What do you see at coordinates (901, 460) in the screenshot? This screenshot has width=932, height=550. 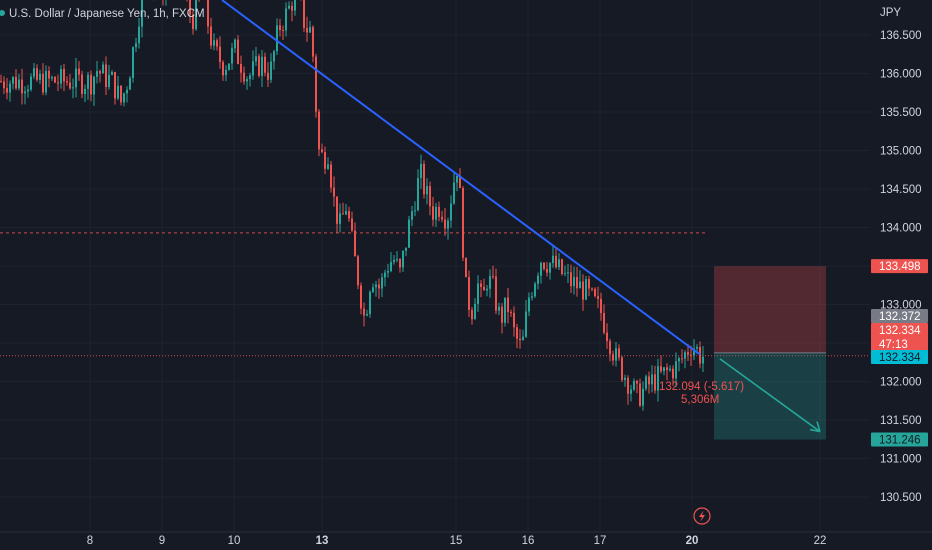 I see `price-tick-label: 131.000` at bounding box center [901, 460].